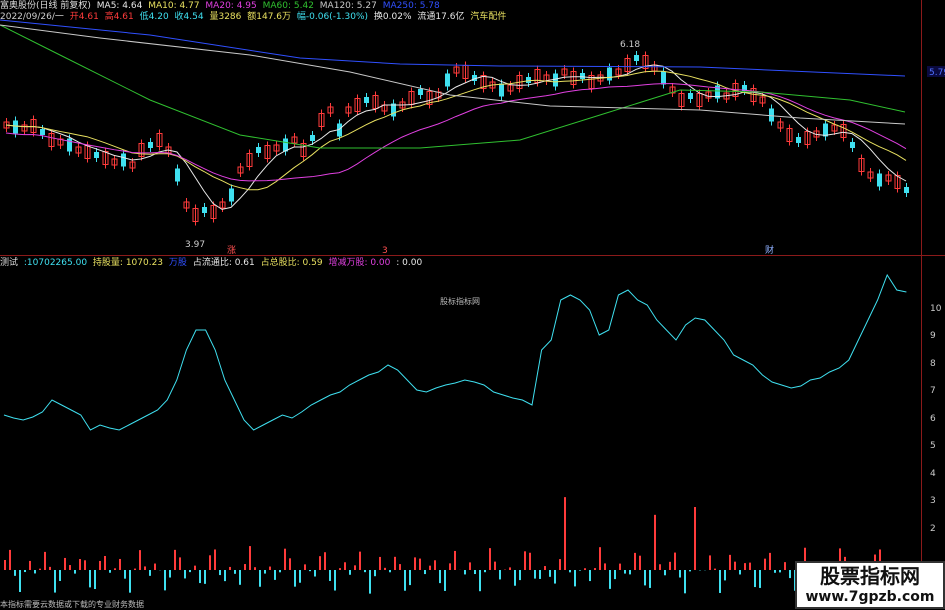 This screenshot has width=945, height=610. What do you see at coordinates (769, 250) in the screenshot?
I see `event-mark-3: 财` at bounding box center [769, 250].